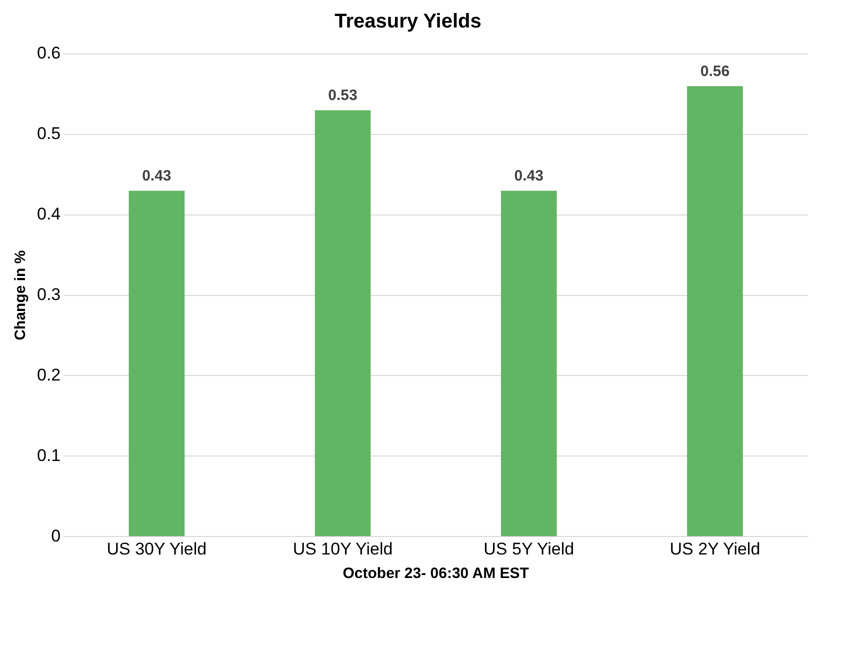 The image size is (848, 647). What do you see at coordinates (435, 573) in the screenshot?
I see `x-axis-title: October 23- 06:30 AM EST` at bounding box center [435, 573].